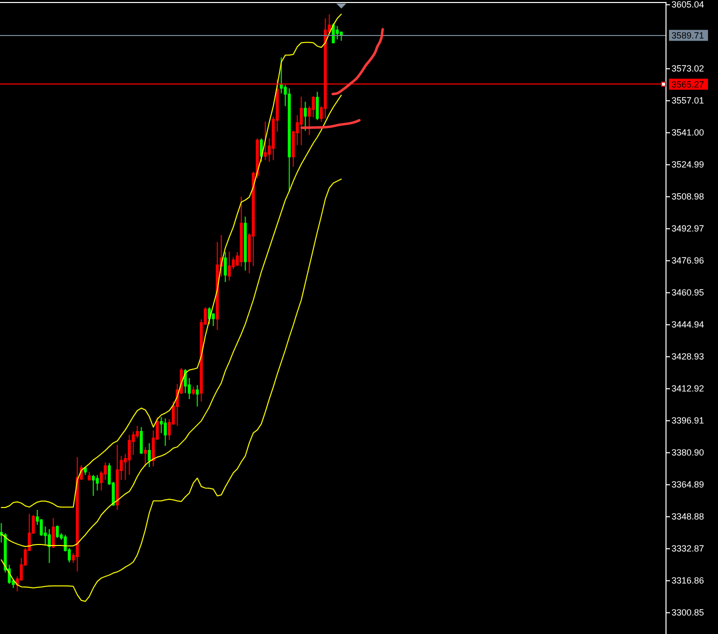 This screenshot has width=718, height=634. Describe the element at coordinates (688, 421) in the screenshot. I see `y-tick-label: 3396.91` at that location.